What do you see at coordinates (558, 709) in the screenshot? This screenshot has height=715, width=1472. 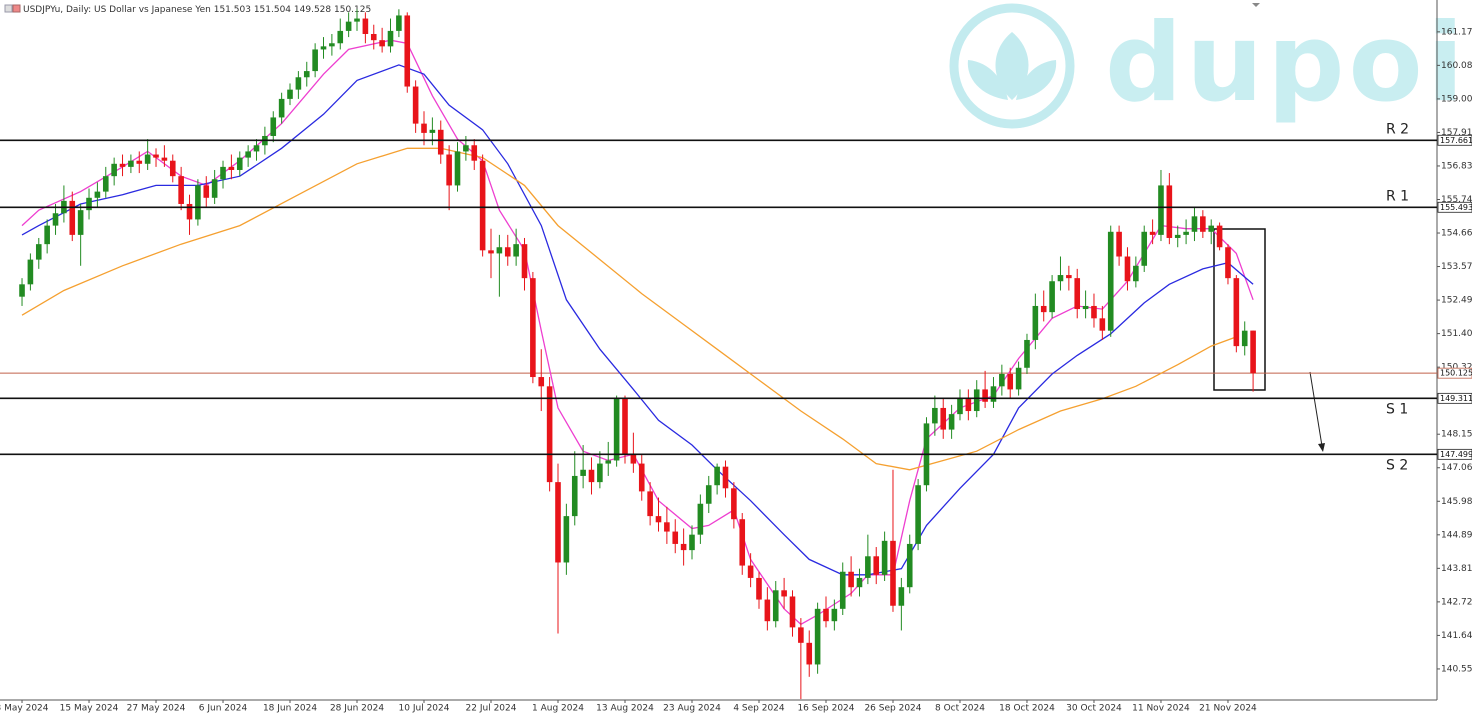 I see `x-tick-label: 1 Aug 2024` at bounding box center [558, 709].